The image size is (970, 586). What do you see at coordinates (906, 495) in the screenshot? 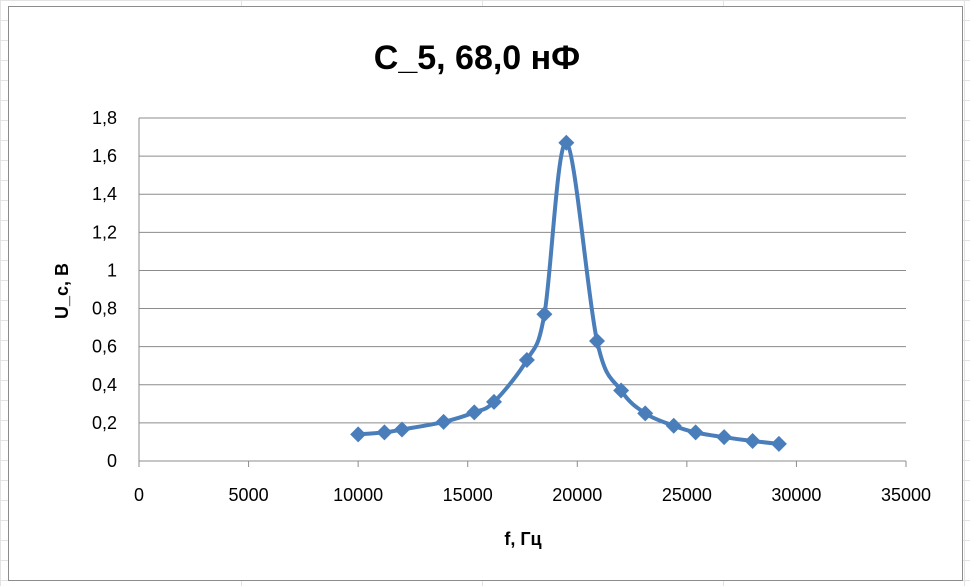
I see `x-tick-label: 35000` at bounding box center [906, 495].